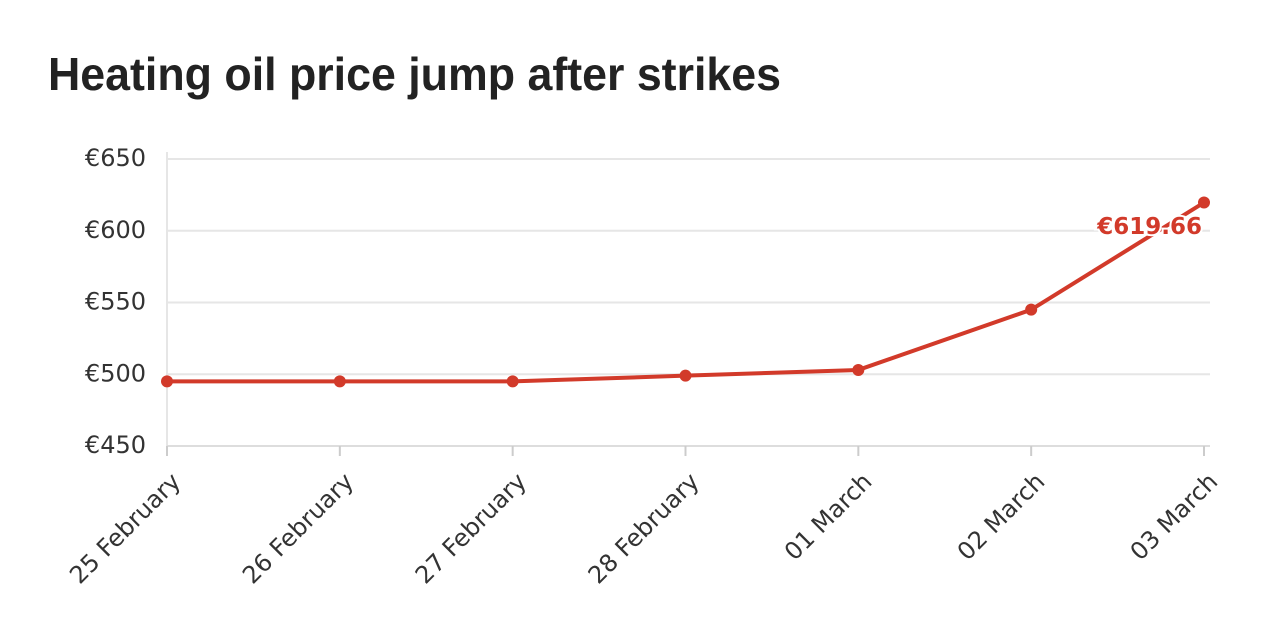 Image resolution: width=1278 pixels, height=634 pixels. What do you see at coordinates (115, 445) in the screenshot?
I see `y-tick-label: €450` at bounding box center [115, 445].